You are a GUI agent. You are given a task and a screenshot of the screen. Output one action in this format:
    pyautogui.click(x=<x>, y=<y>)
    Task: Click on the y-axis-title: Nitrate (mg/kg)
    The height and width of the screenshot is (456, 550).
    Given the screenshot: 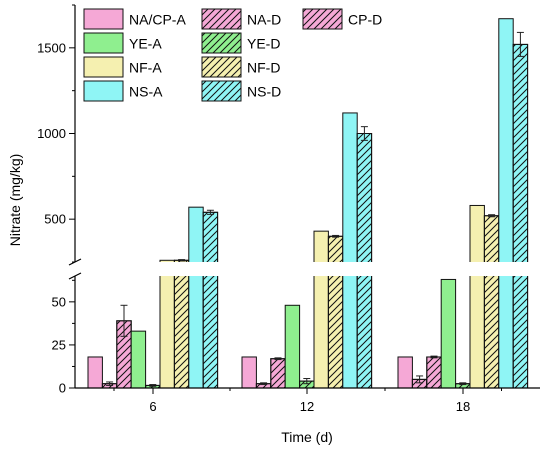 What is the action you would take?
    pyautogui.click(x=15, y=200)
    